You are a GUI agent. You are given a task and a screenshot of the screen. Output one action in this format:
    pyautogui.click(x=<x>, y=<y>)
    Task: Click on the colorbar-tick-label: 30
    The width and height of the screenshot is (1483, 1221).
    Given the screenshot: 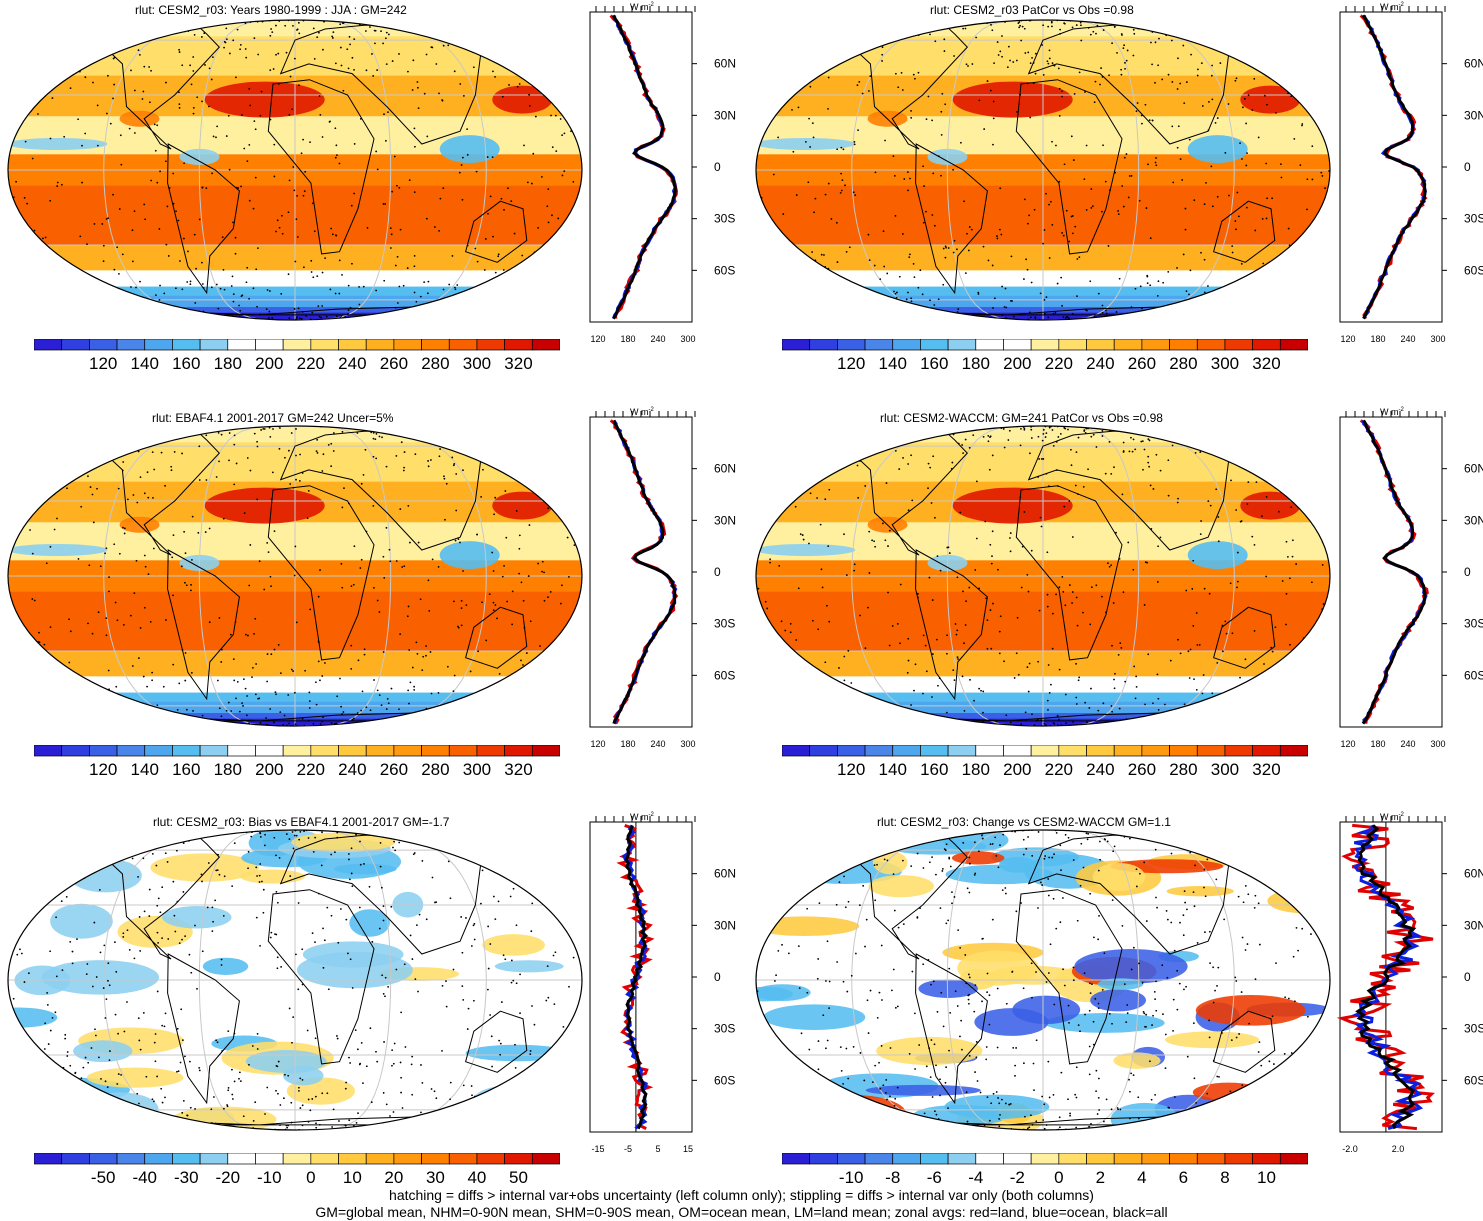 What is the action you would take?
    pyautogui.click(x=435, y=1177)
    